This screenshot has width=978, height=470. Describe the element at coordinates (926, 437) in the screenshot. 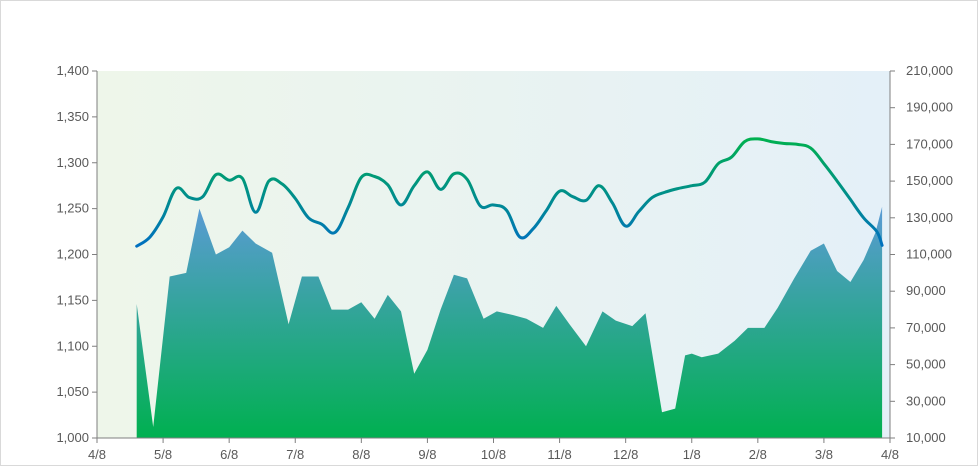

I see `y2-tick-label: 10,000` at that location.